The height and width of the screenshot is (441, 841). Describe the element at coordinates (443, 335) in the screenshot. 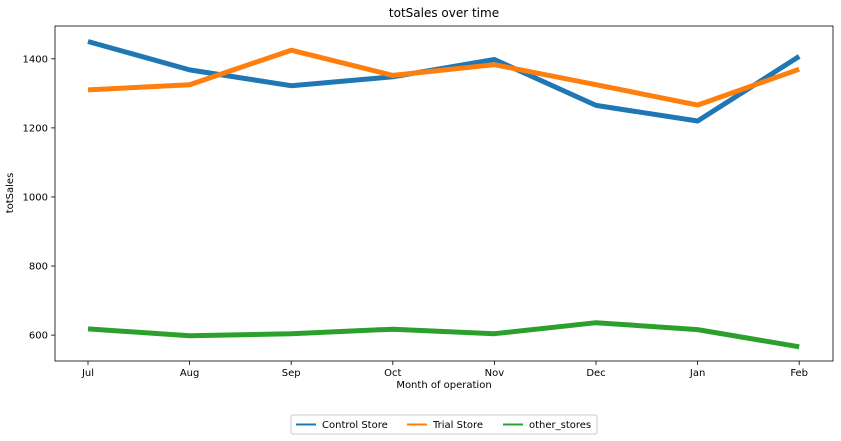

I see `series-line-other-stores` at that location.